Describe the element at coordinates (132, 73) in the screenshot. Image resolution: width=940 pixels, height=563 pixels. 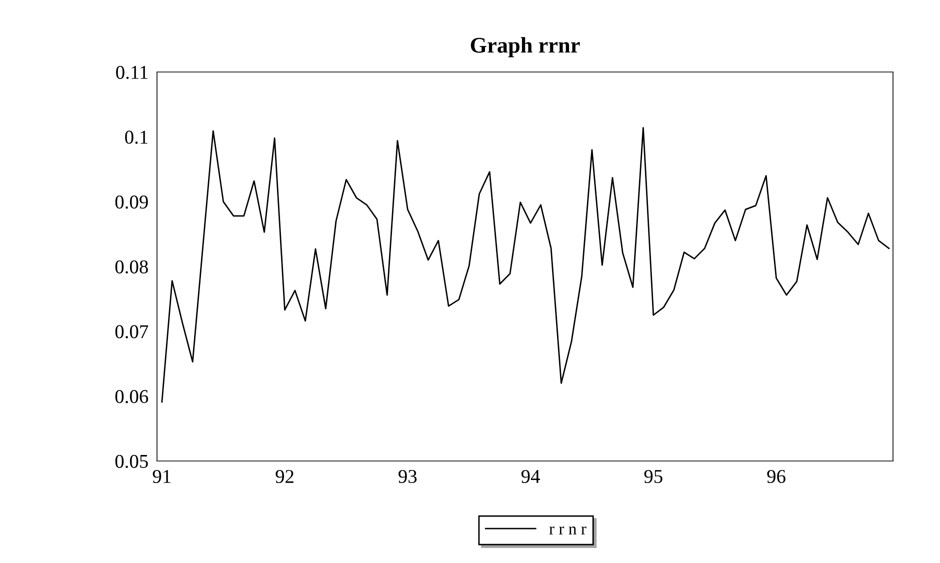
I see `y-tick-label: 0.11` at that location.